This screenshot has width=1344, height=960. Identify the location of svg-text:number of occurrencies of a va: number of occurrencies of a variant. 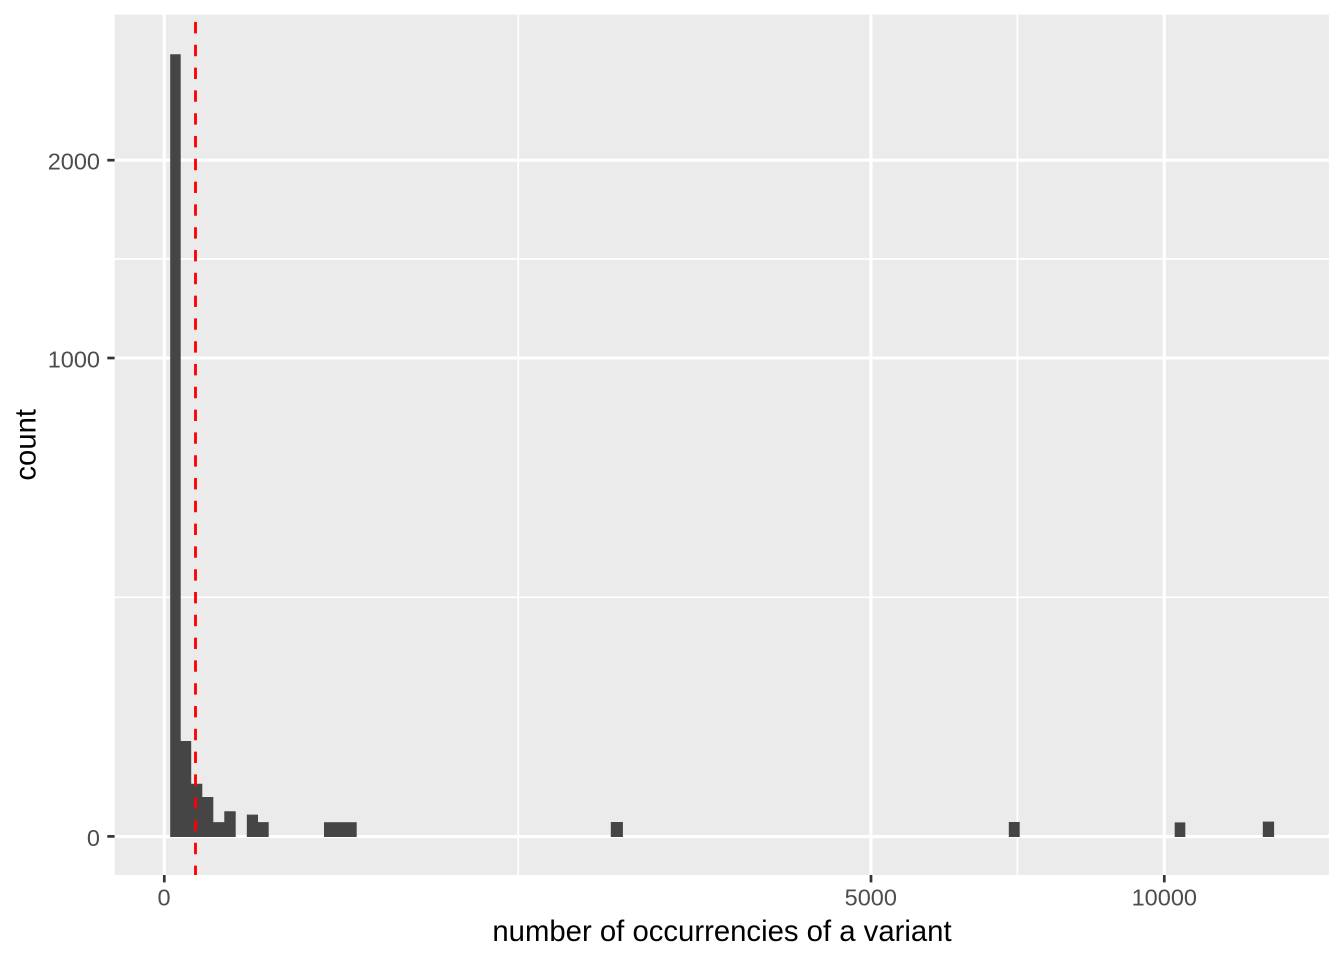
(721, 931).